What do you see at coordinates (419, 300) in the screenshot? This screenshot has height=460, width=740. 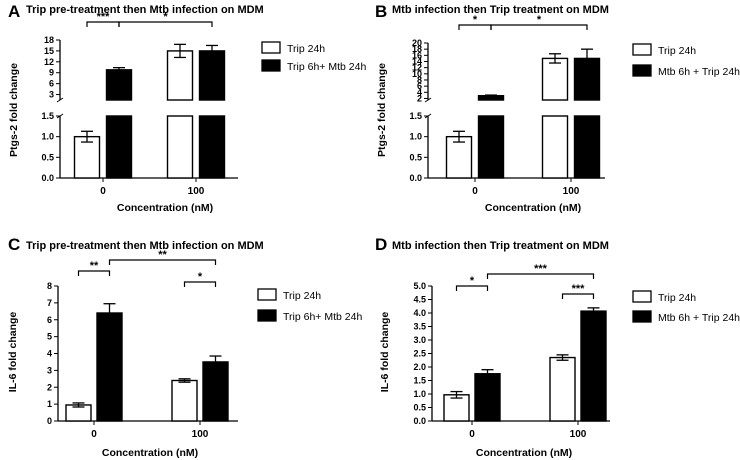 I see `y-tick-label: 4.5` at bounding box center [419, 300].